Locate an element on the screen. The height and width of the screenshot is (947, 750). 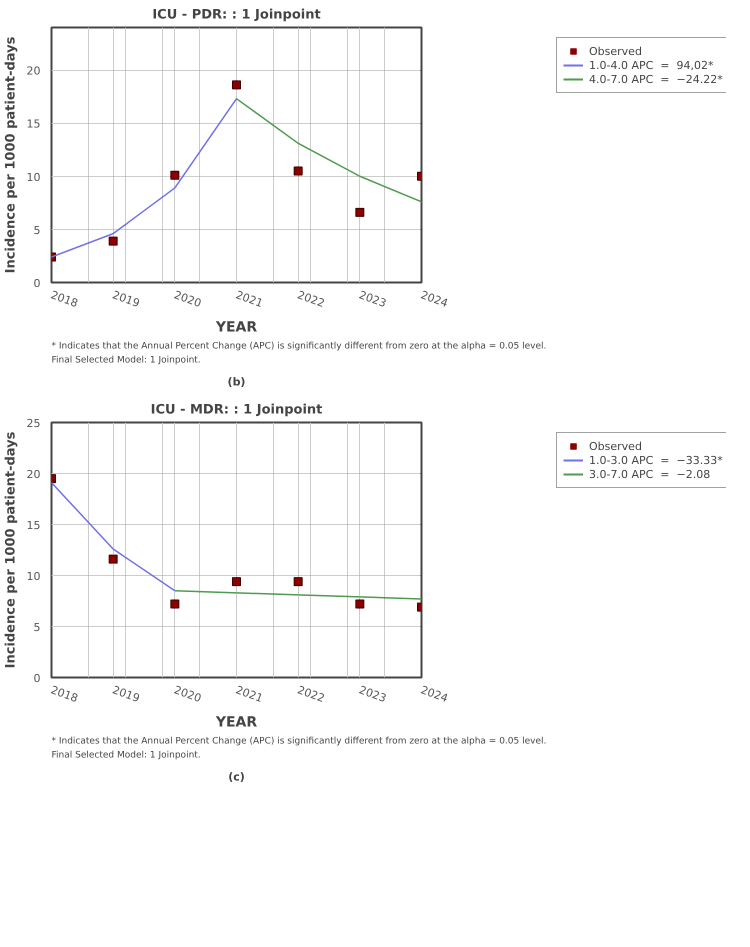
text: (b) is located at coordinates (237, 382).